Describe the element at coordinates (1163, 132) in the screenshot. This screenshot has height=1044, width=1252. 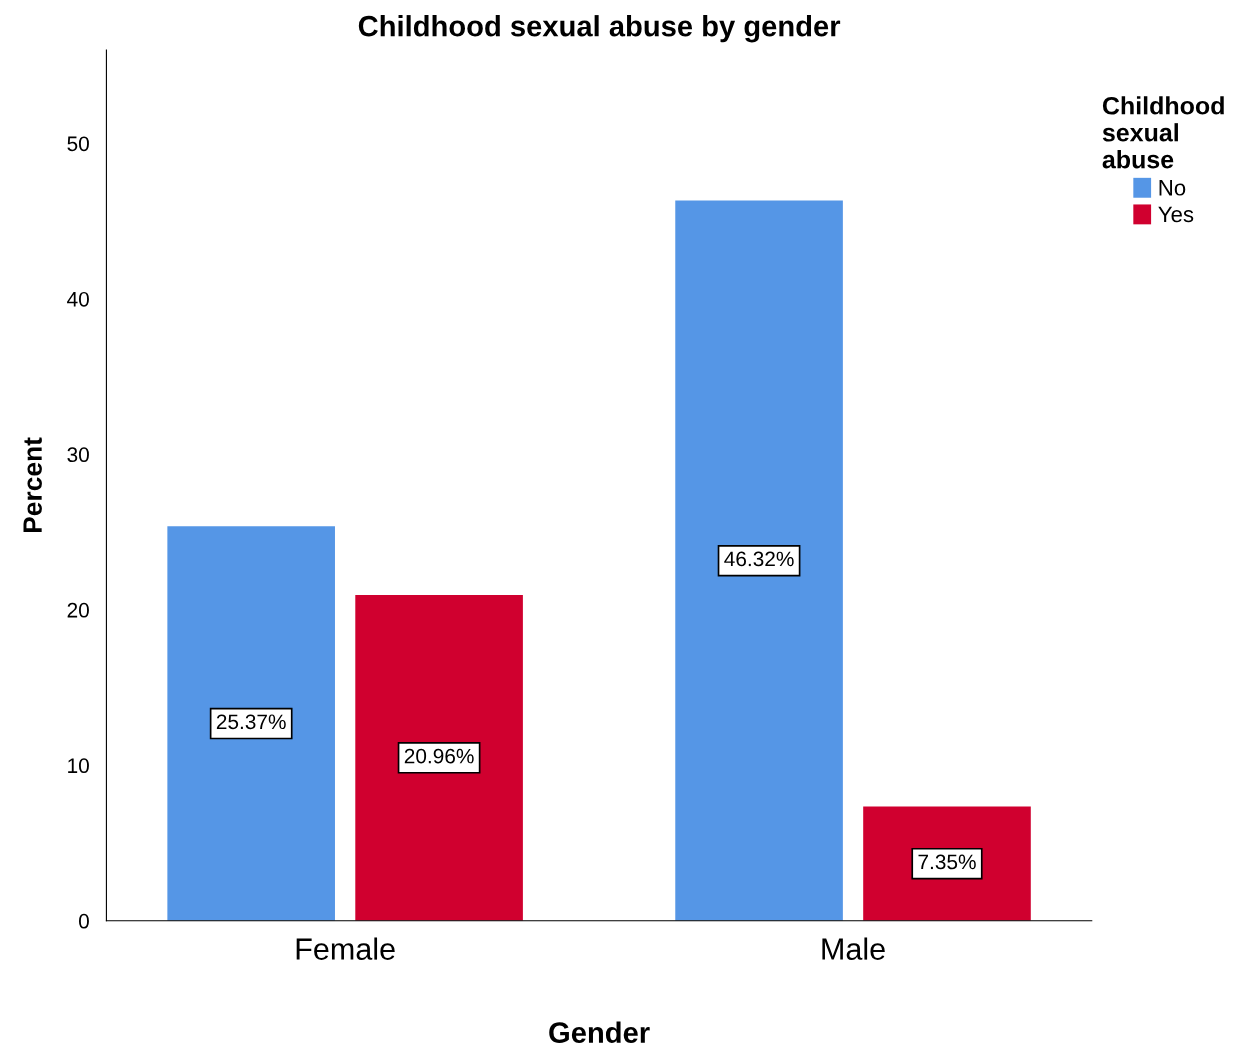
I see `legend-title: Childhood sexual abuse` at that location.